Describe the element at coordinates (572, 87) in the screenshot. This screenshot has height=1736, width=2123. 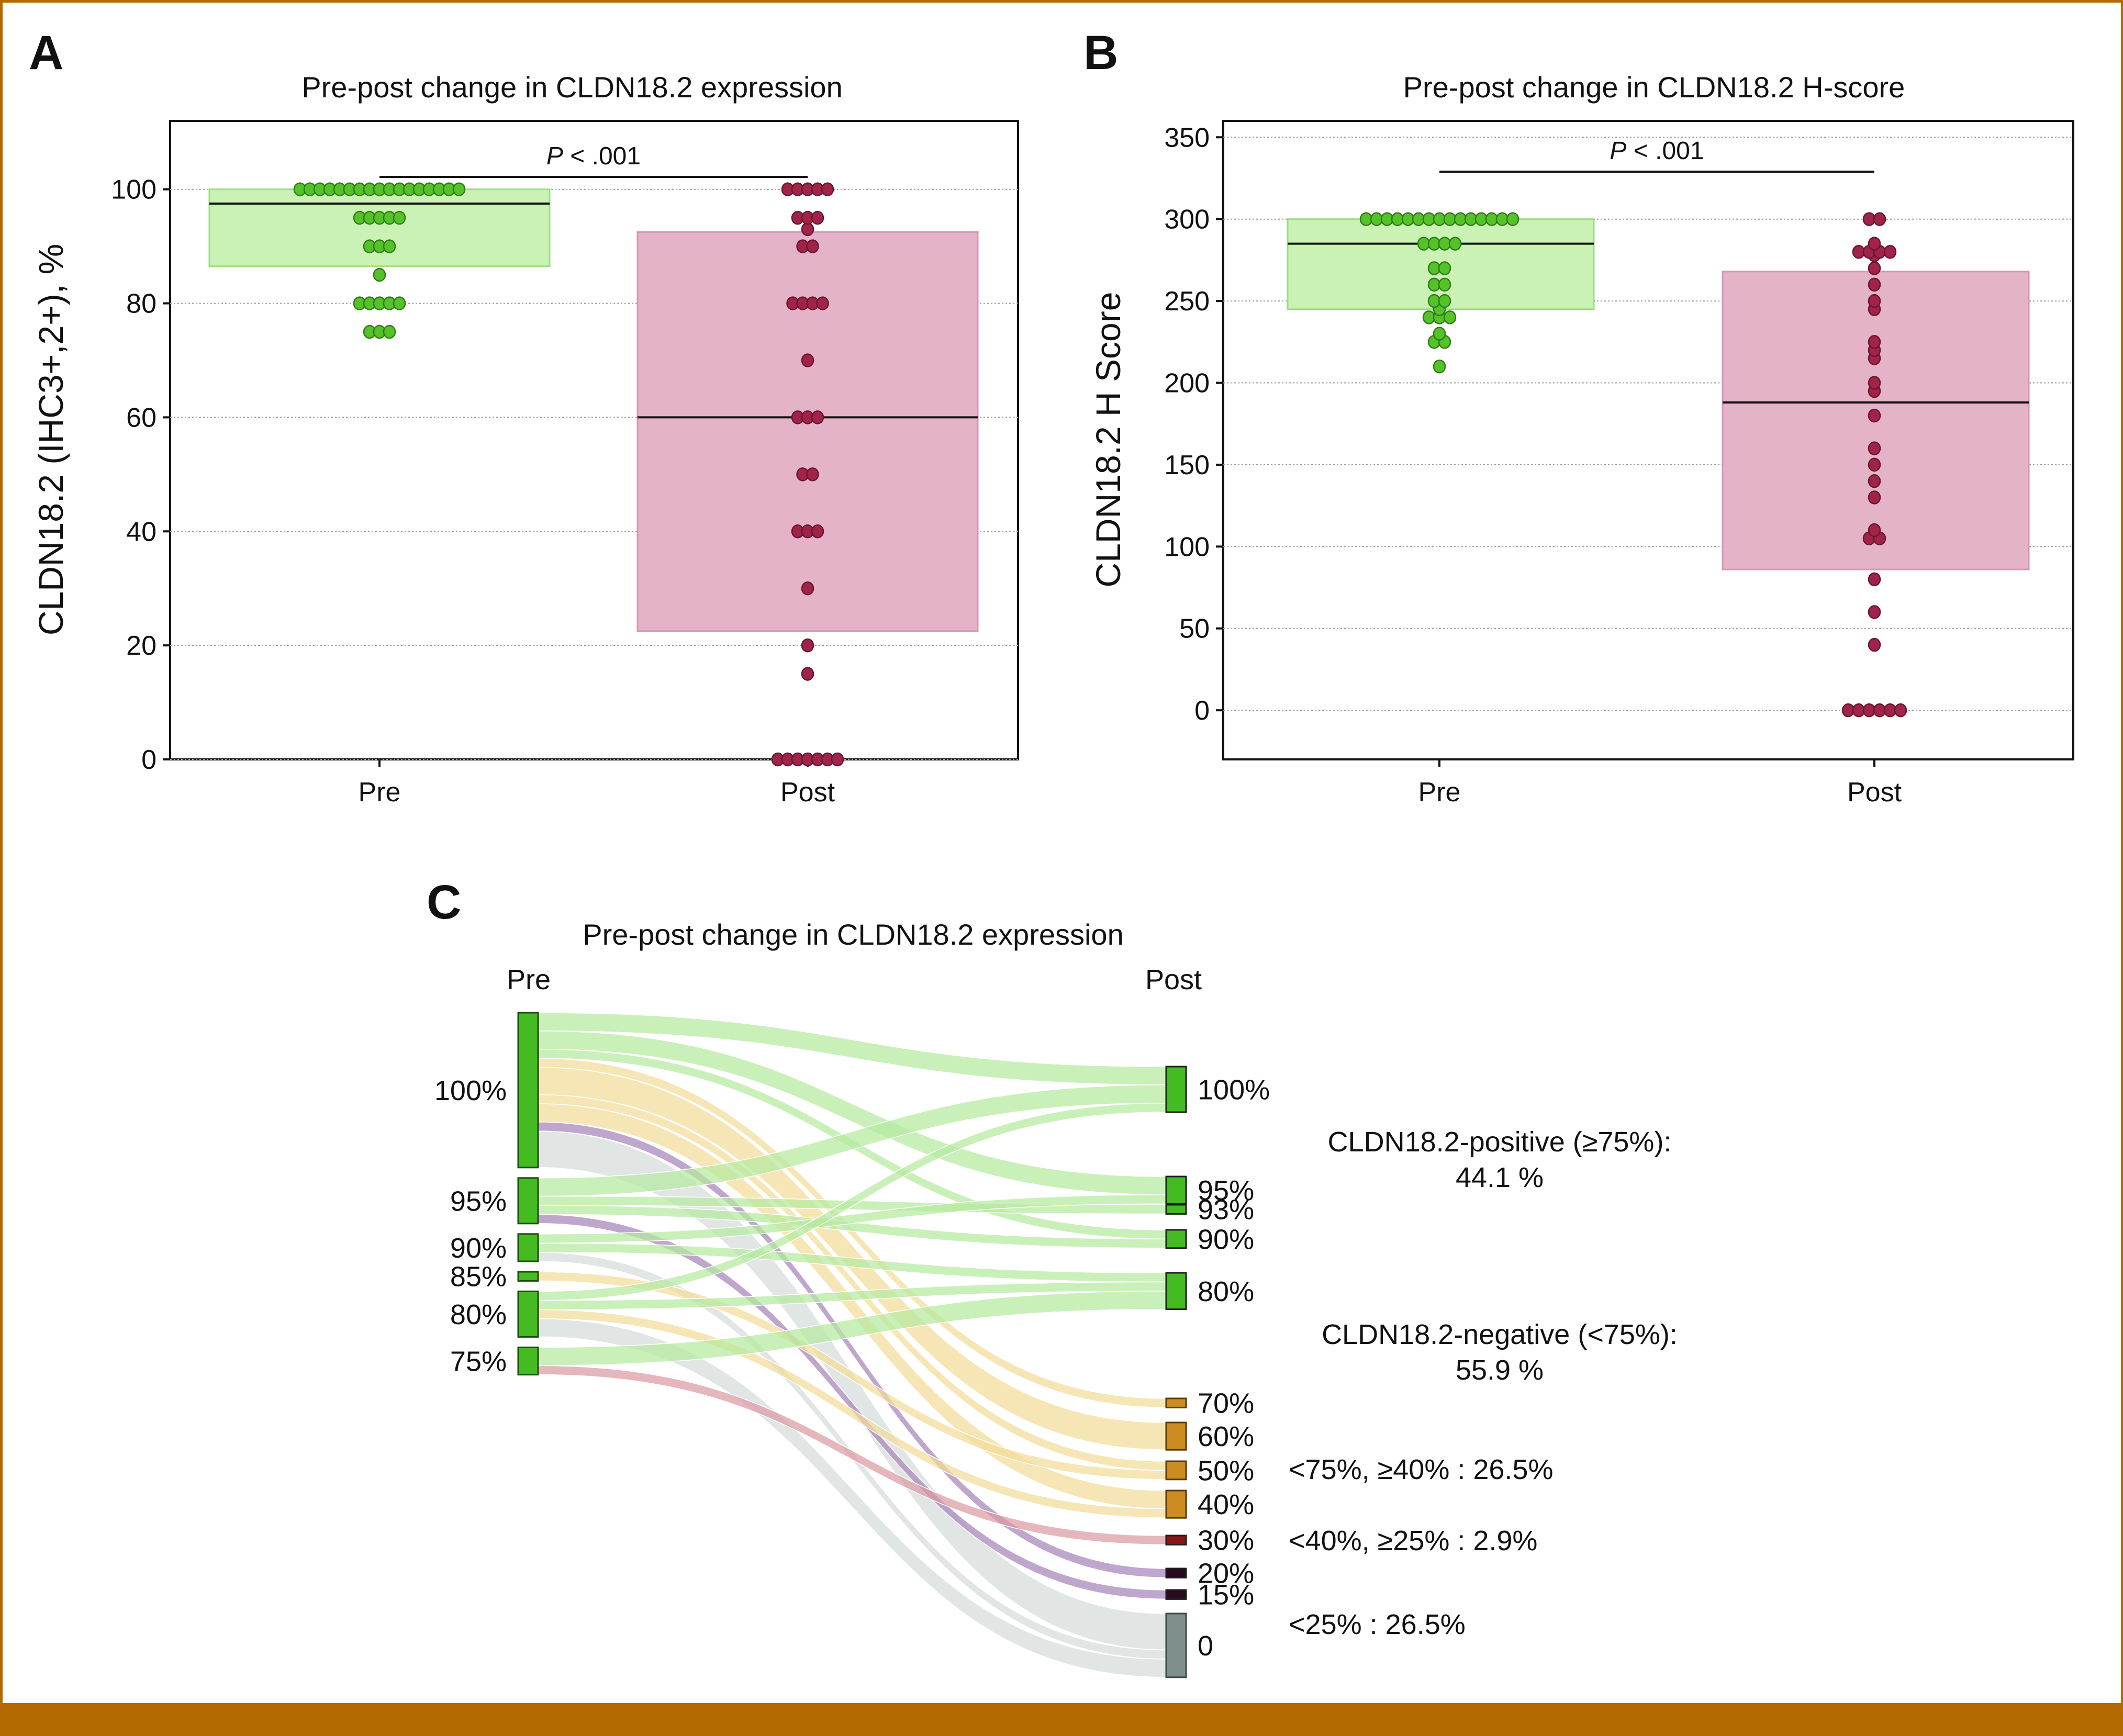
I see `panel-a-title: Pre-post change in CLDN18.2 expression` at that location.